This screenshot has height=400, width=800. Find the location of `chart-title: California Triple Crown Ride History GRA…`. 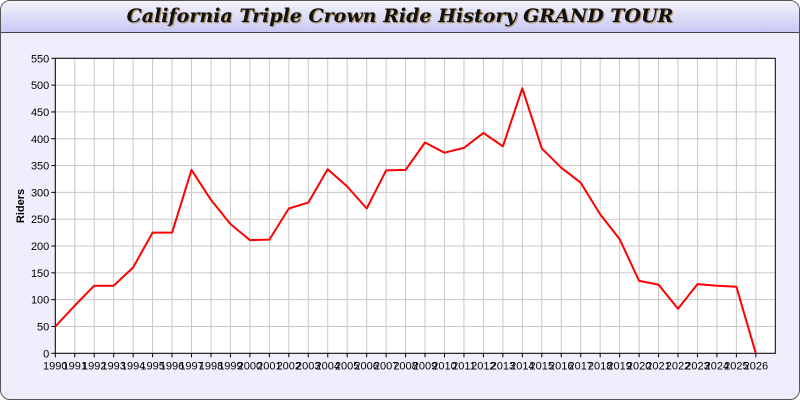

chart-title: California Triple Crown Ride History GRA… is located at coordinates (400, 16).